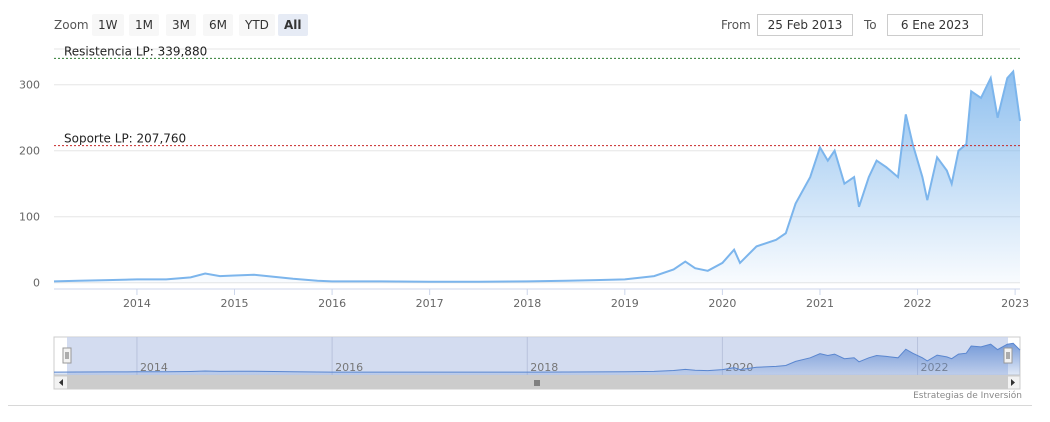  Describe the element at coordinates (820, 303) in the screenshot. I see `x-tick-label: 2021` at that location.